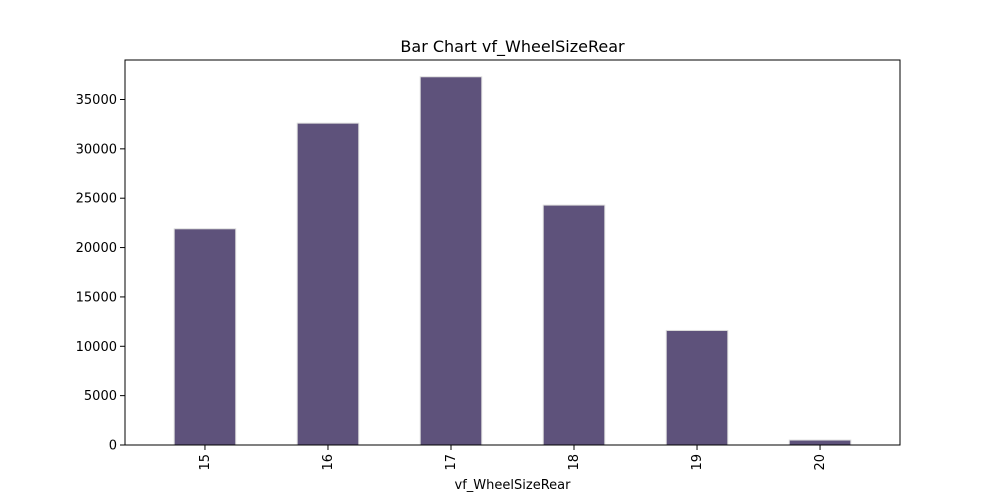 Image resolution: width=1000 pixels, height=504 pixels. What do you see at coordinates (96, 199) in the screenshot?
I see `y-tick-label: 25000` at bounding box center [96, 199].